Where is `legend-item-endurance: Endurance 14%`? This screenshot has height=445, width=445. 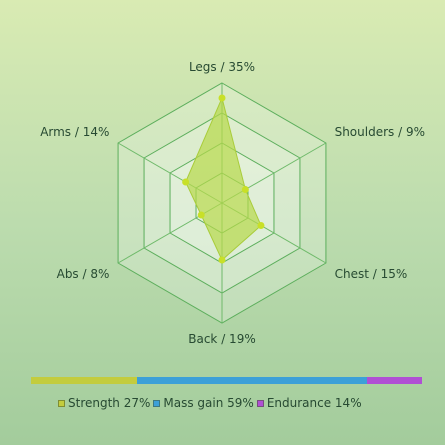 legend-item-endurance: Endurance 14% is located at coordinates (309, 403).